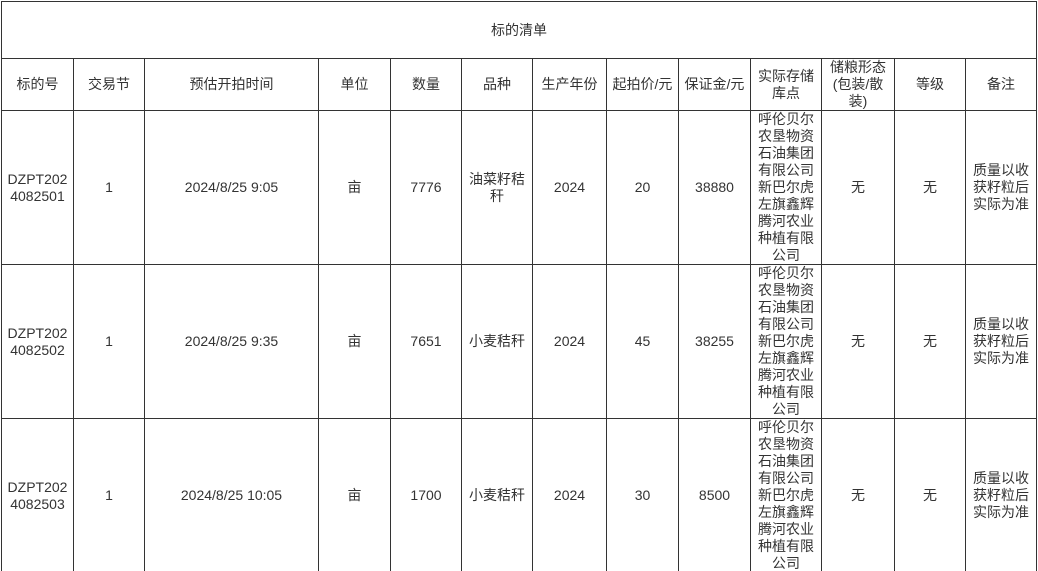 Image resolution: width=1038 pixels, height=571 pixels. I want to click on cell-start-time: 2024/8/25 10:05, so click(231, 494).